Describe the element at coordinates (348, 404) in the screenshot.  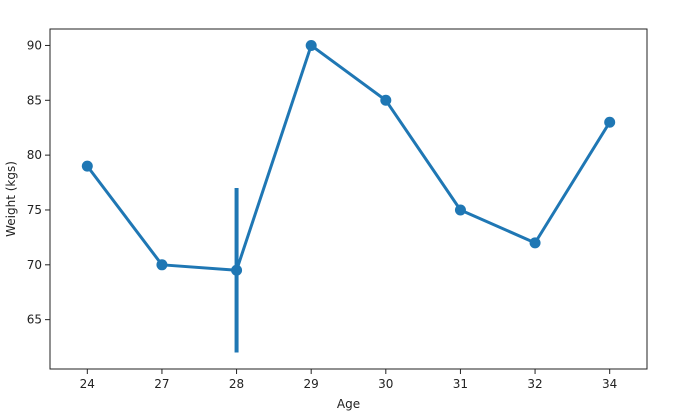
I see `x-axis-label: Age` at that location.